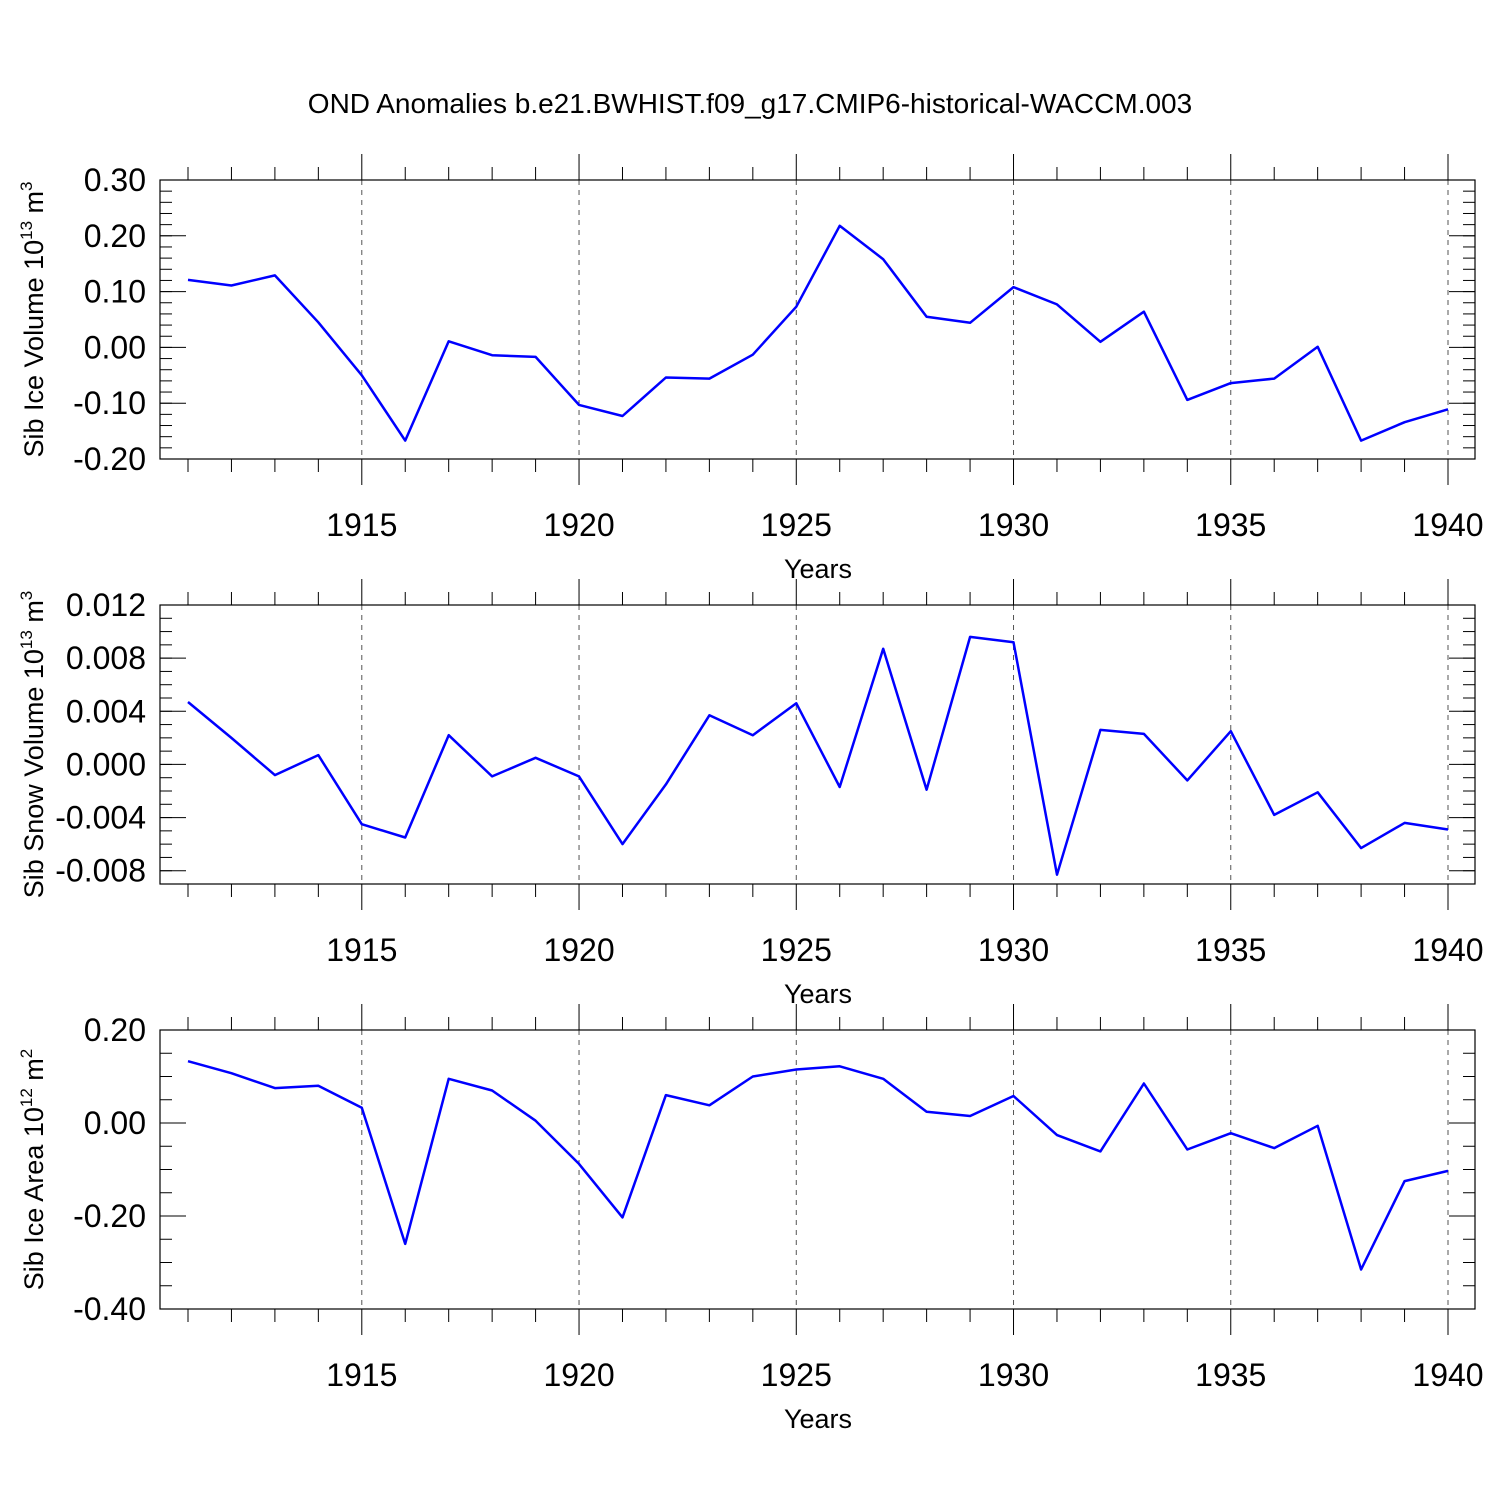 The image size is (1500, 1500). What do you see at coordinates (33, 1170) in the screenshot?
I see `y-axis-title: Sib Ice Area 1012 m2` at bounding box center [33, 1170].